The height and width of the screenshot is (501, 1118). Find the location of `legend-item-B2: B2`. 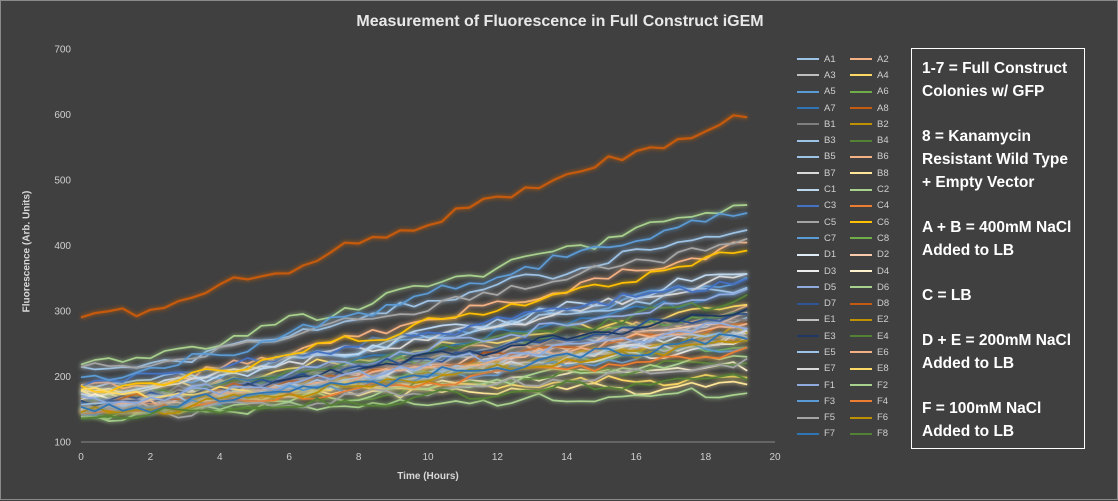

legend-item-B2: B2 is located at coordinates (876, 124).